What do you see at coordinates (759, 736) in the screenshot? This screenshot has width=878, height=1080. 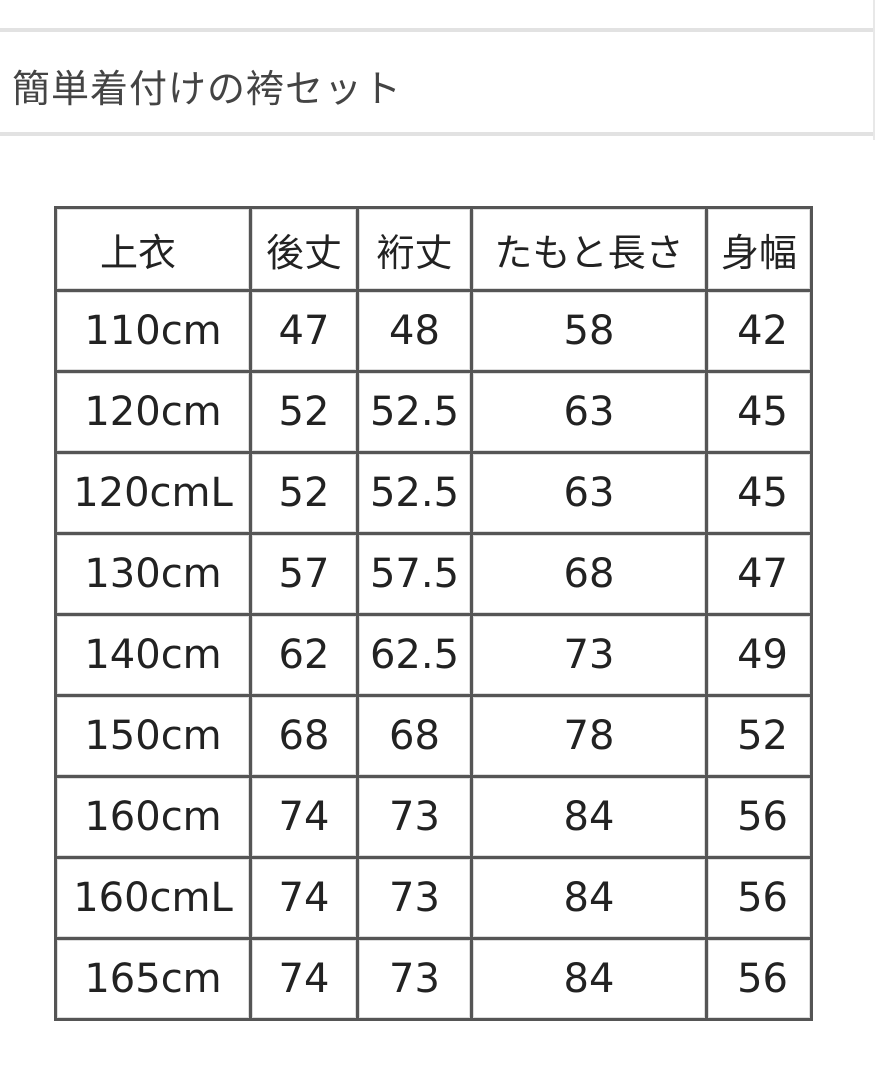 I see `cell-body-width: 52` at bounding box center [759, 736].